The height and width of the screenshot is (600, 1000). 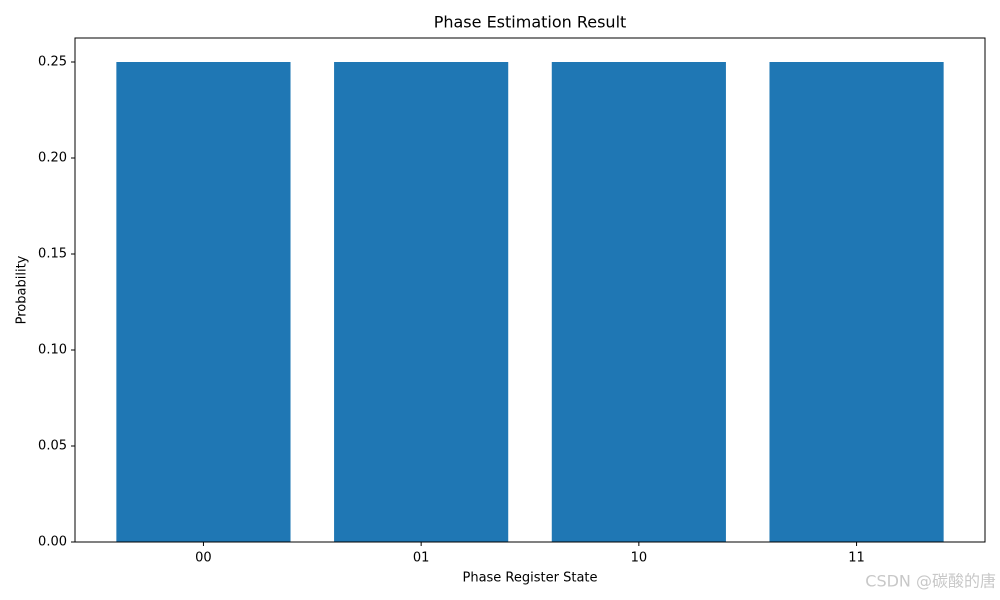 I want to click on y-axis-label: Probability, so click(x=22, y=289).